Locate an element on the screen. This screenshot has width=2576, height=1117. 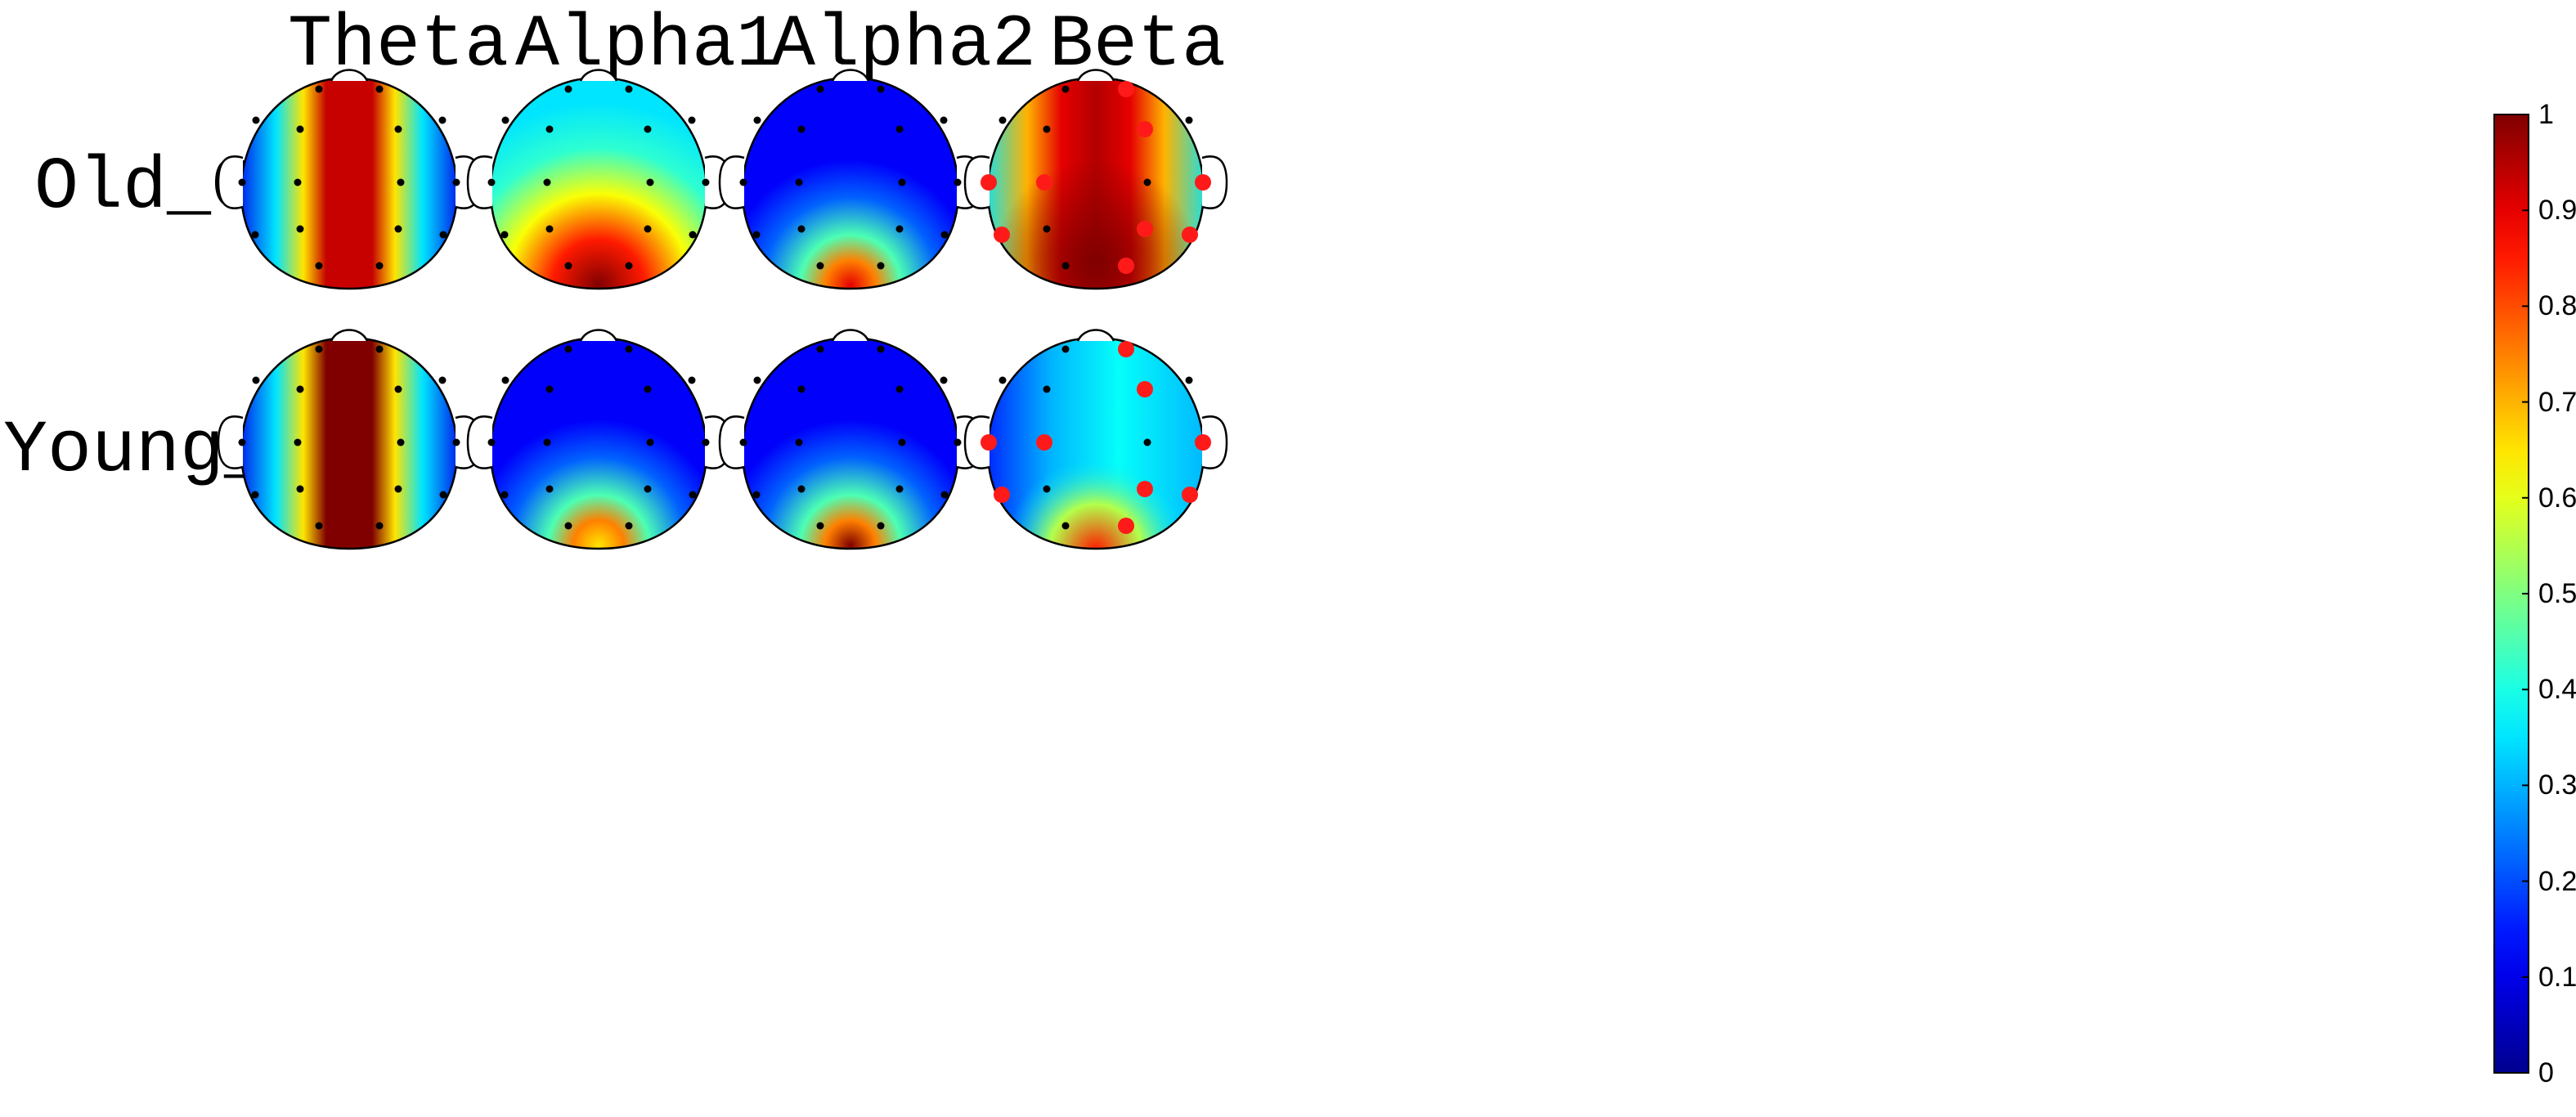
column-title-theta: Theta is located at coordinates (399, 45).